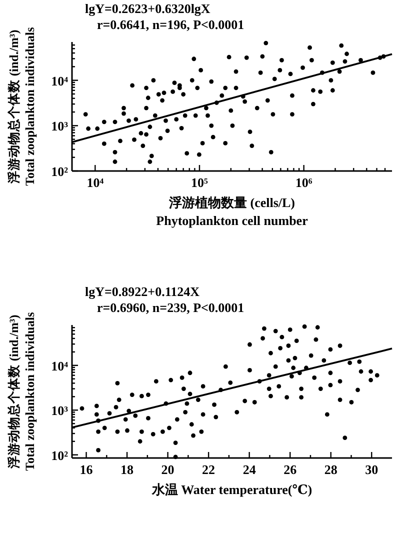  What do you see at coordinates (167, 469) in the screenshot?
I see `x-tick-label: 20` at bounding box center [167, 469].